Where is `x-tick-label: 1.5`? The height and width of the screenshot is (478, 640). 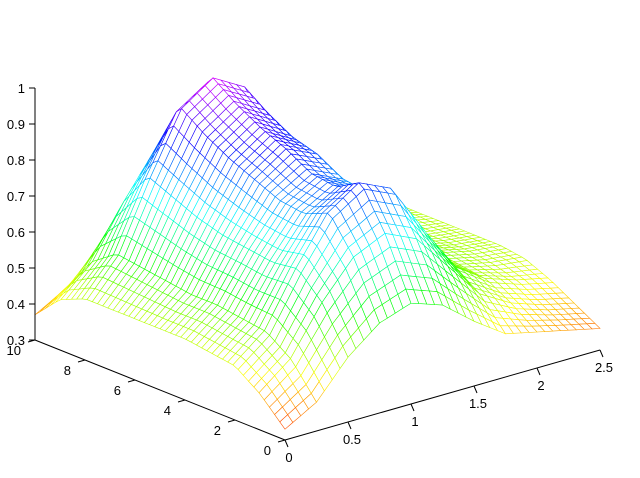 x-tick-label: 1.5 is located at coordinates (478, 403).